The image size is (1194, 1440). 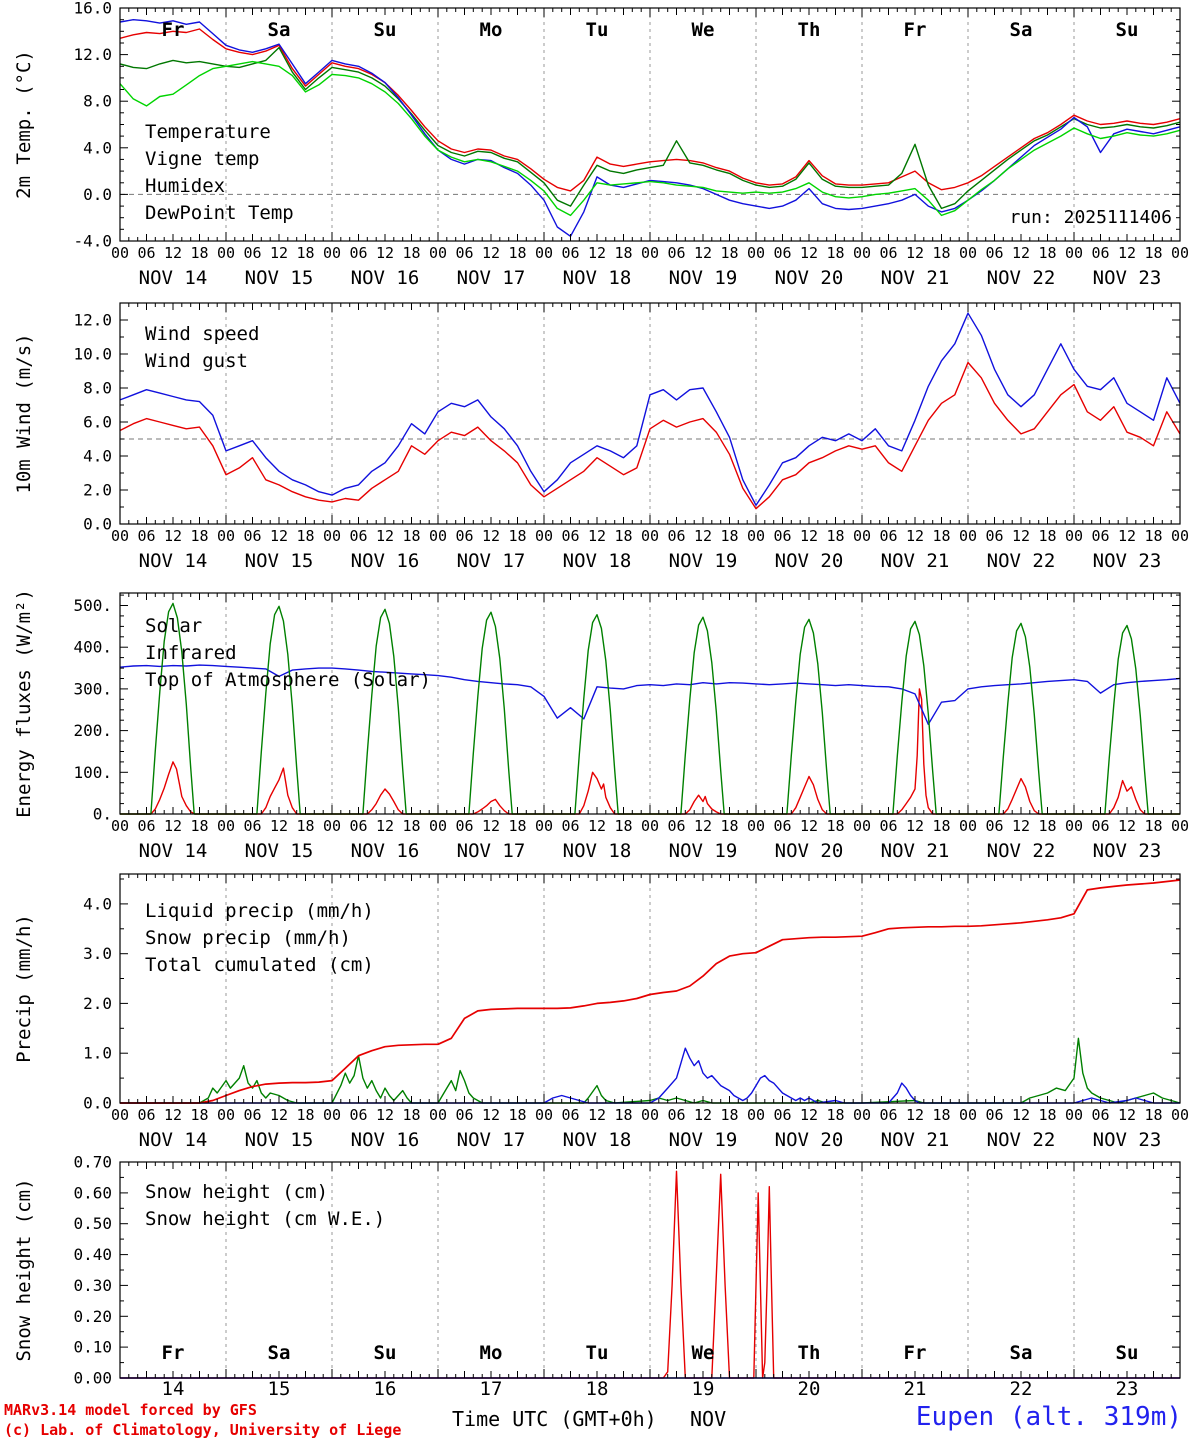 What do you see at coordinates (915, 30) in the screenshot?
I see `svg-text: Fr` at bounding box center [915, 30].